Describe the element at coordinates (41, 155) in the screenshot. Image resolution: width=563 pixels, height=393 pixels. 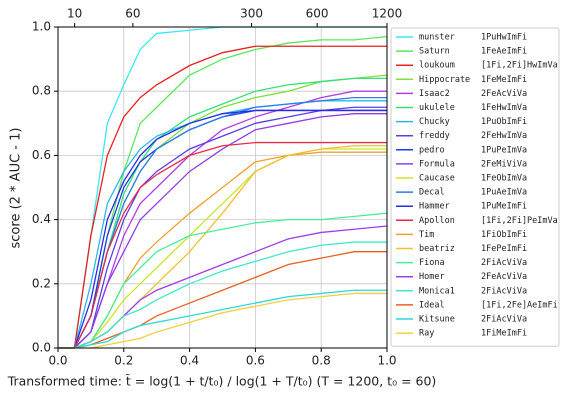
I see `y-tick-label: 0.6` at that location.